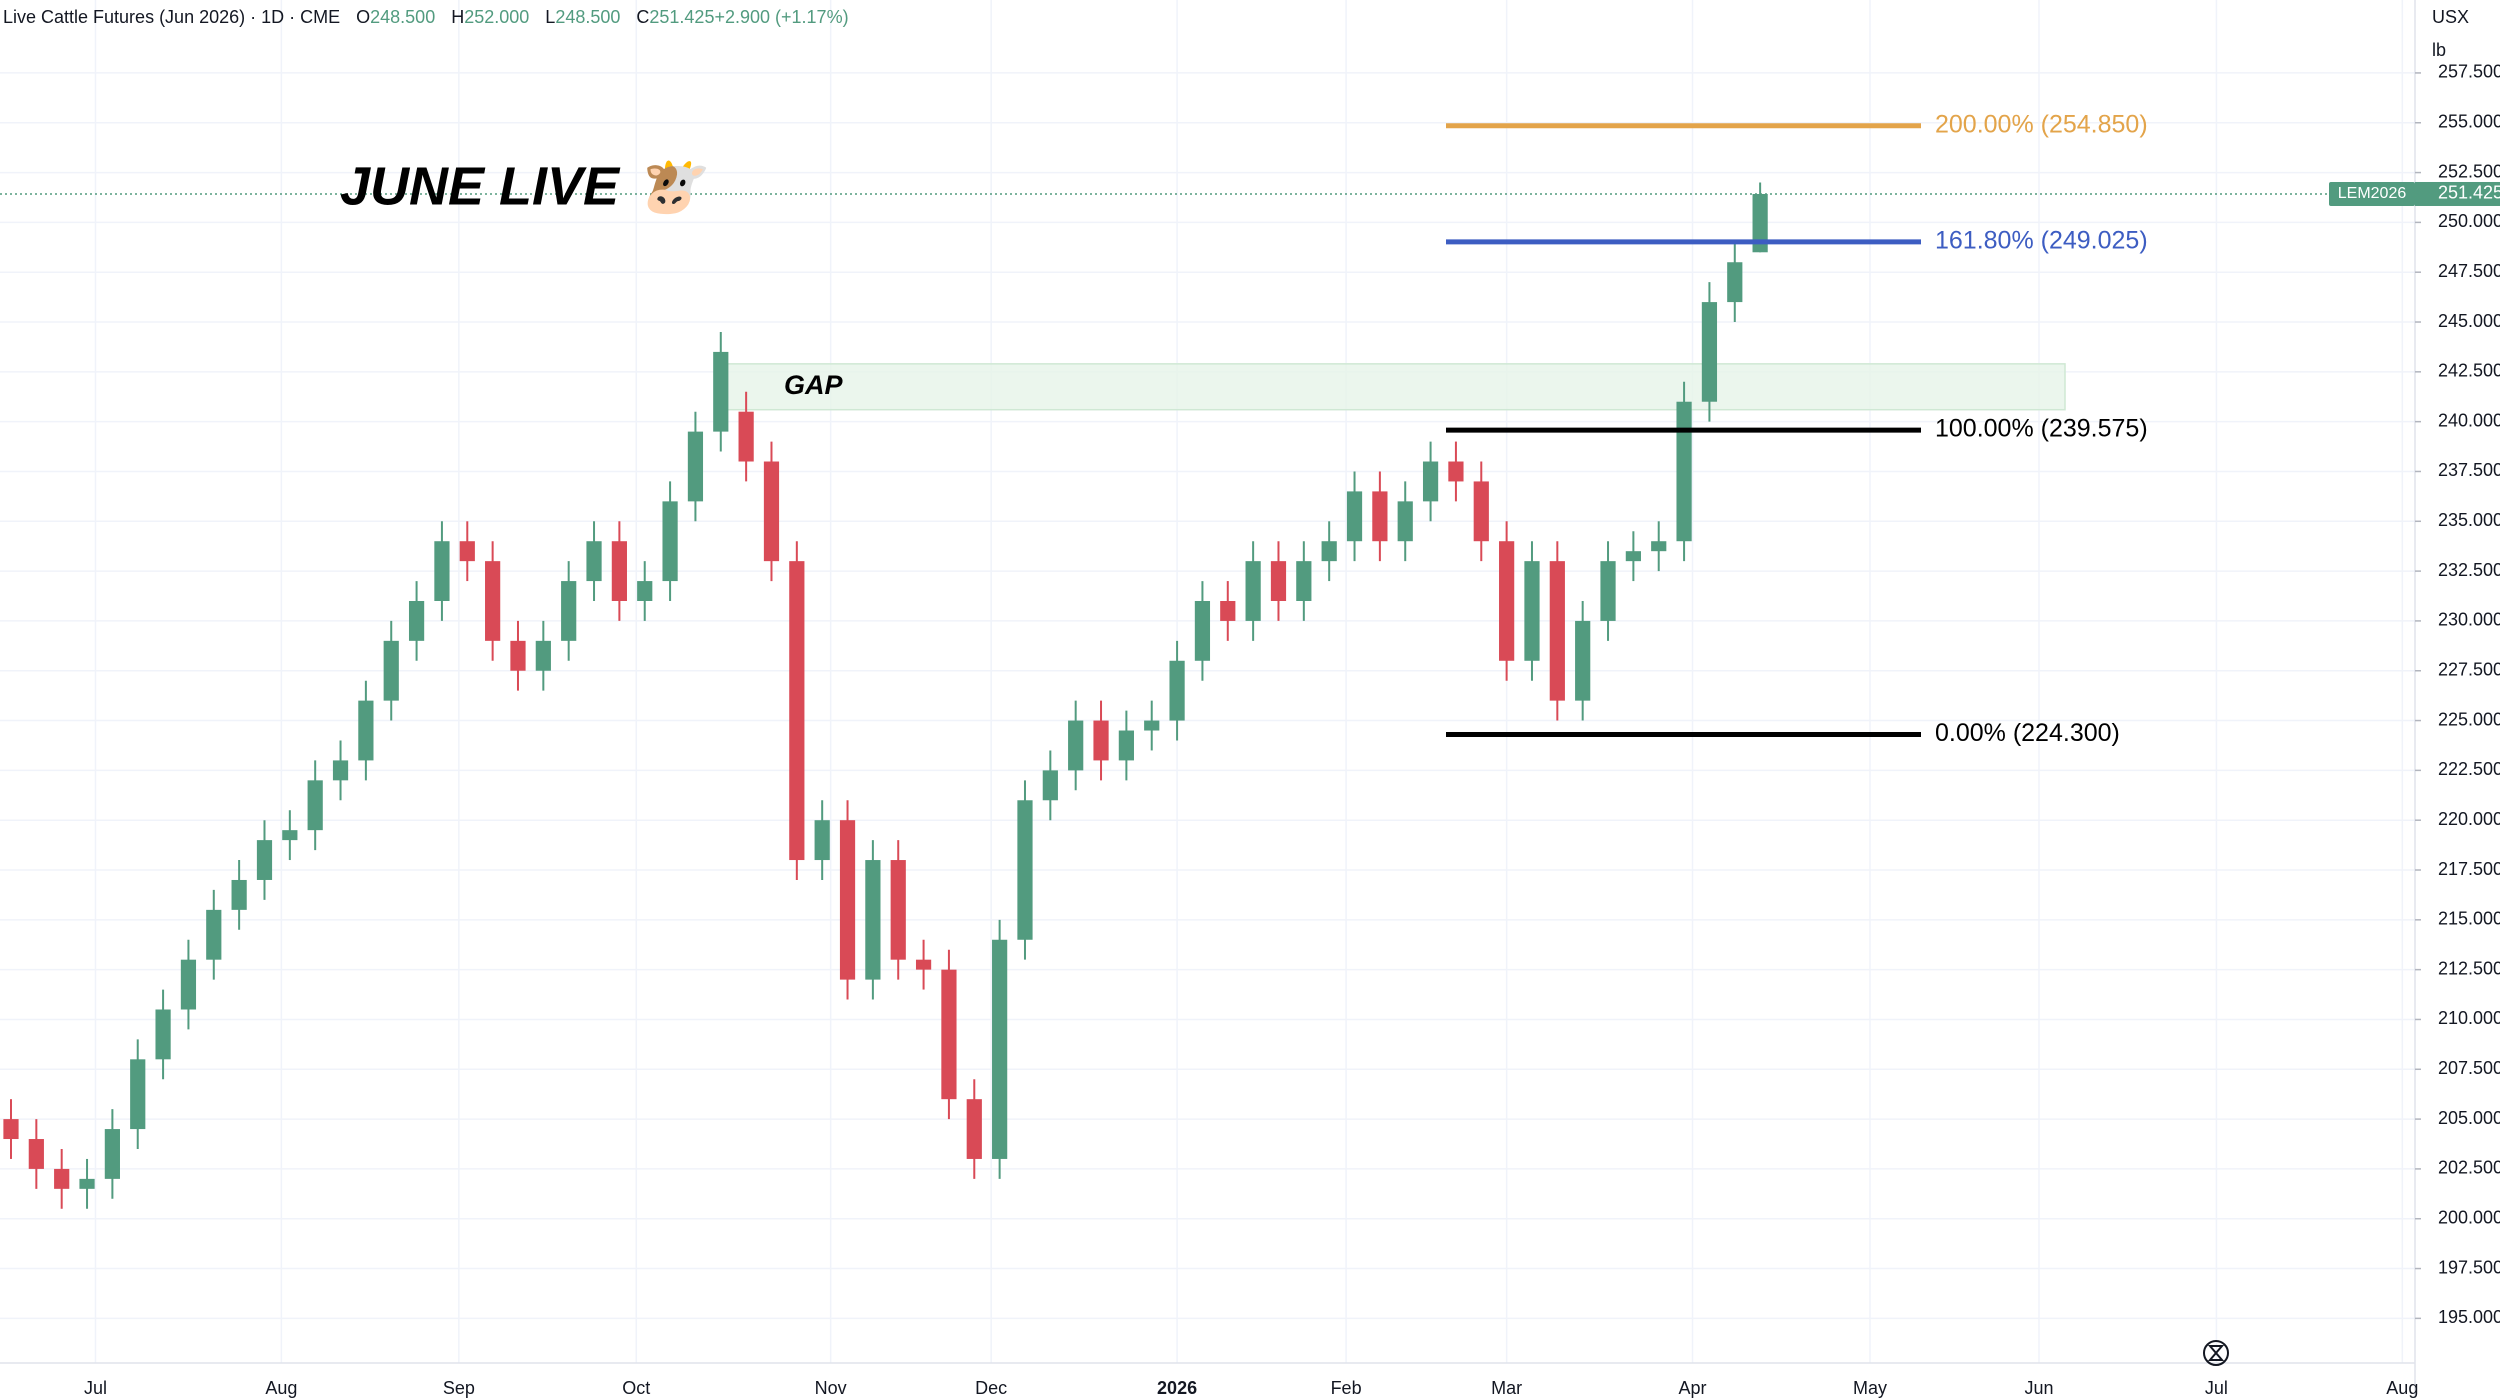 This screenshot has height=1398, width=2500. Describe the element at coordinates (831, 1388) in the screenshot. I see `x-tick-label: Nov` at that location.